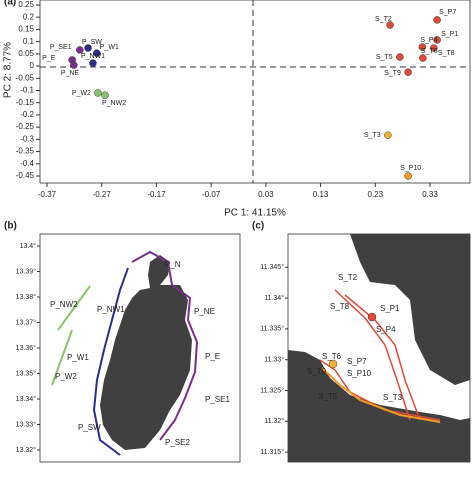 This screenshot has height=479, width=474. What do you see at coordinates (272, 329) in the screenshot?
I see `y-tick-label: 11.335°` at bounding box center [272, 329].